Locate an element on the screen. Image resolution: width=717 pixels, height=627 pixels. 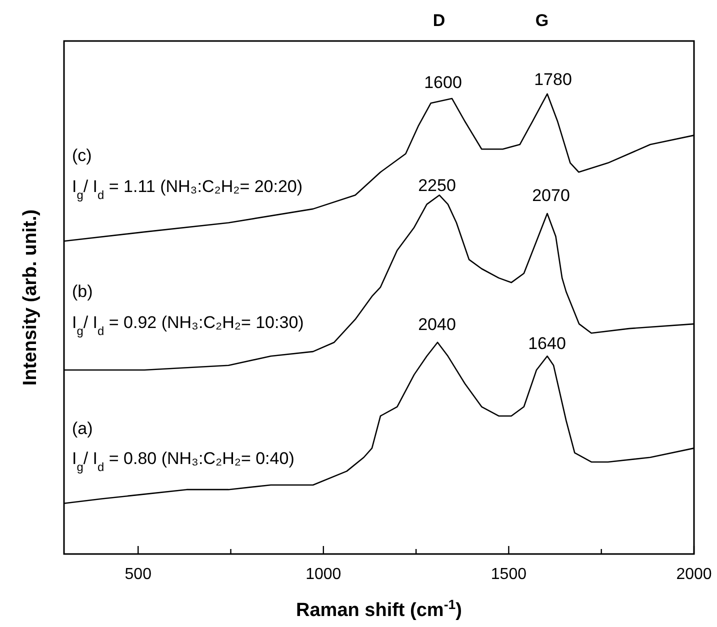
x-tick-label: 500 is located at coordinates (138, 574).